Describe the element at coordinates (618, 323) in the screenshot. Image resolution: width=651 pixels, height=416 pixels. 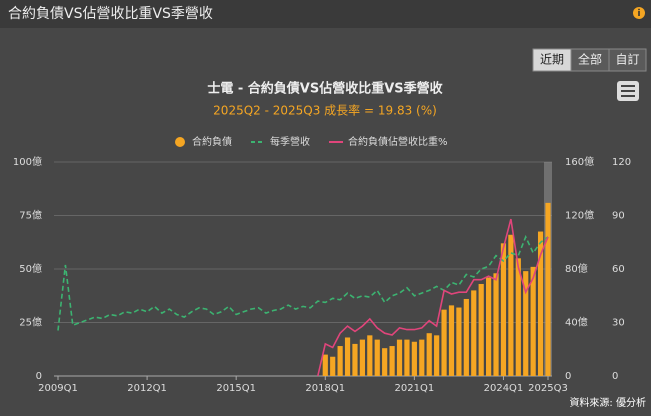
I see `tick-label: 30` at that location.